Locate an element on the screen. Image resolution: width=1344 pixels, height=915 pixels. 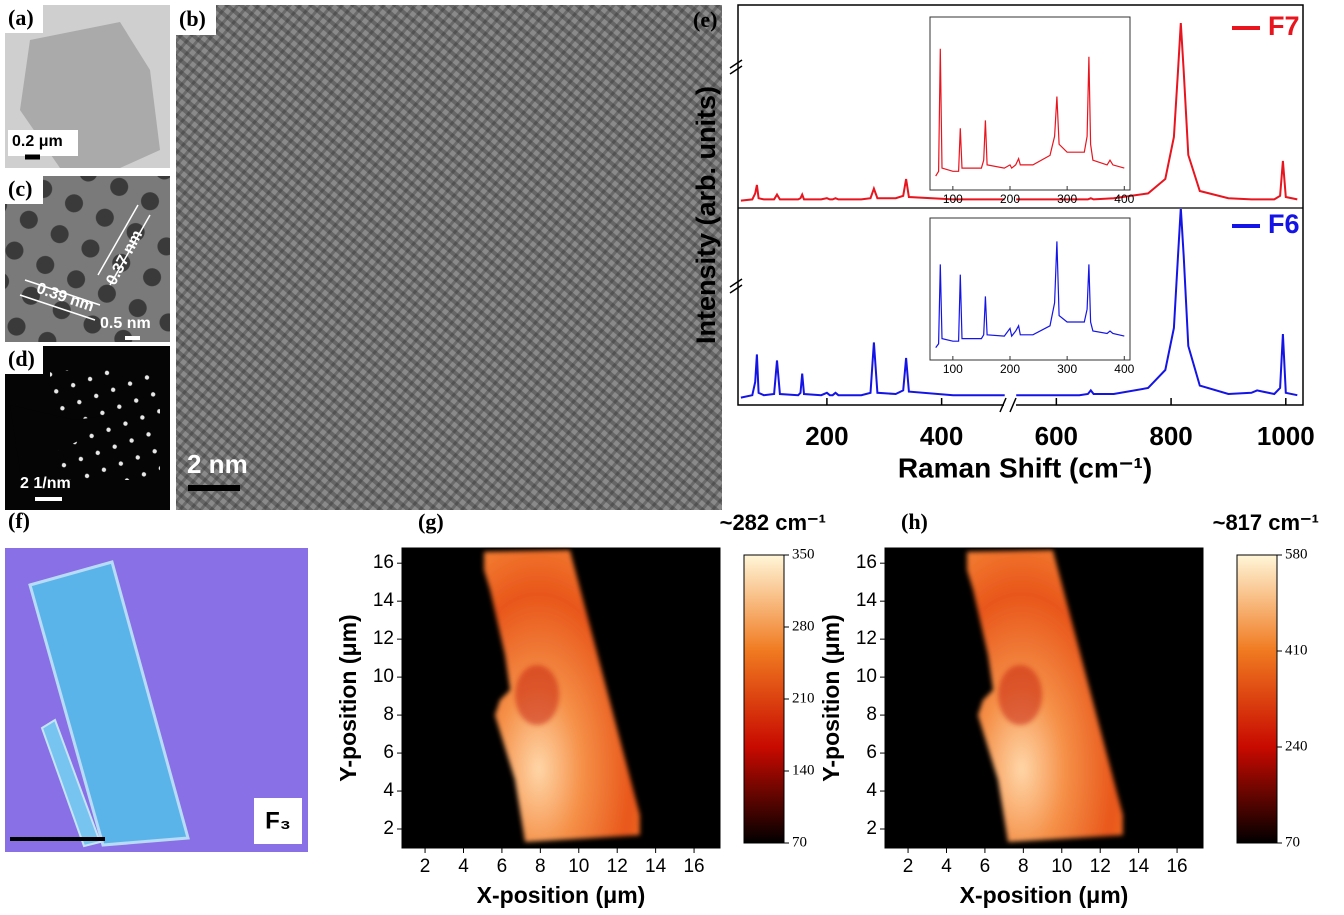
scale-bar-label: 0.5 nm is located at coordinates (125, 323).